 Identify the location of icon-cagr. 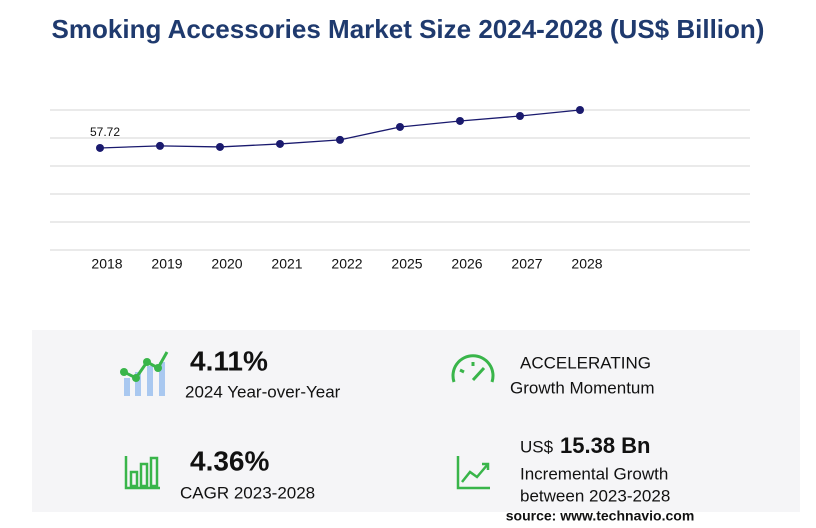
(142, 473).